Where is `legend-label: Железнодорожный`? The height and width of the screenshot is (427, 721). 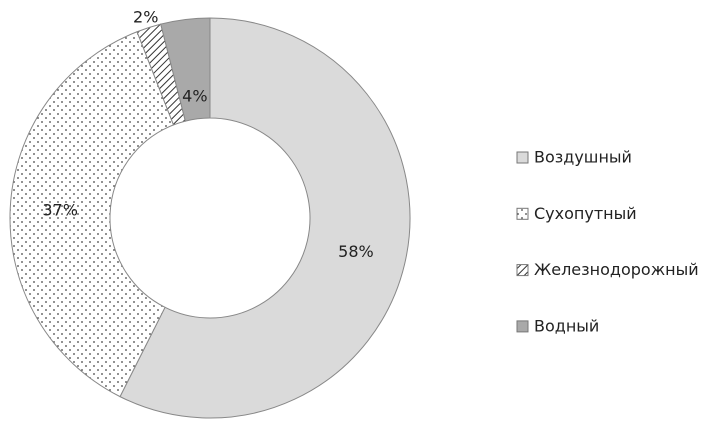
legend-label: Железнодорожный is located at coordinates (616, 269).